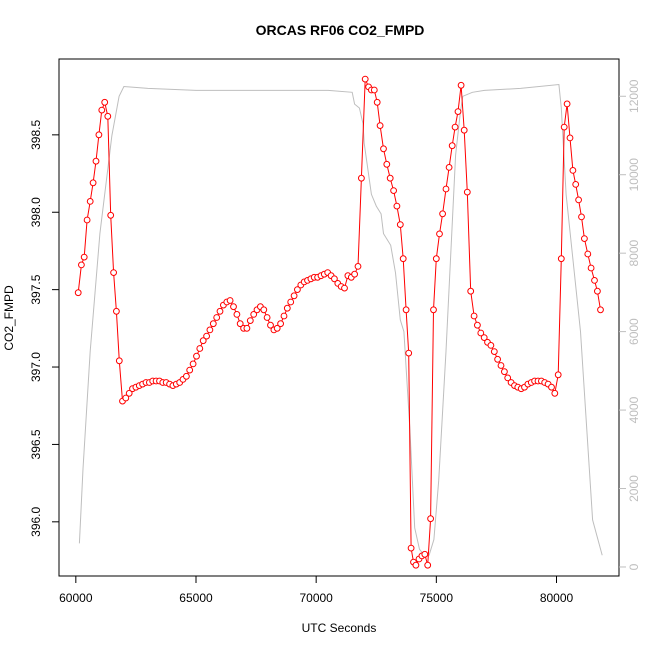 The image size is (650, 650). Describe the element at coordinates (36, 212) in the screenshot. I see `y-tick-label: 398.0` at that location.